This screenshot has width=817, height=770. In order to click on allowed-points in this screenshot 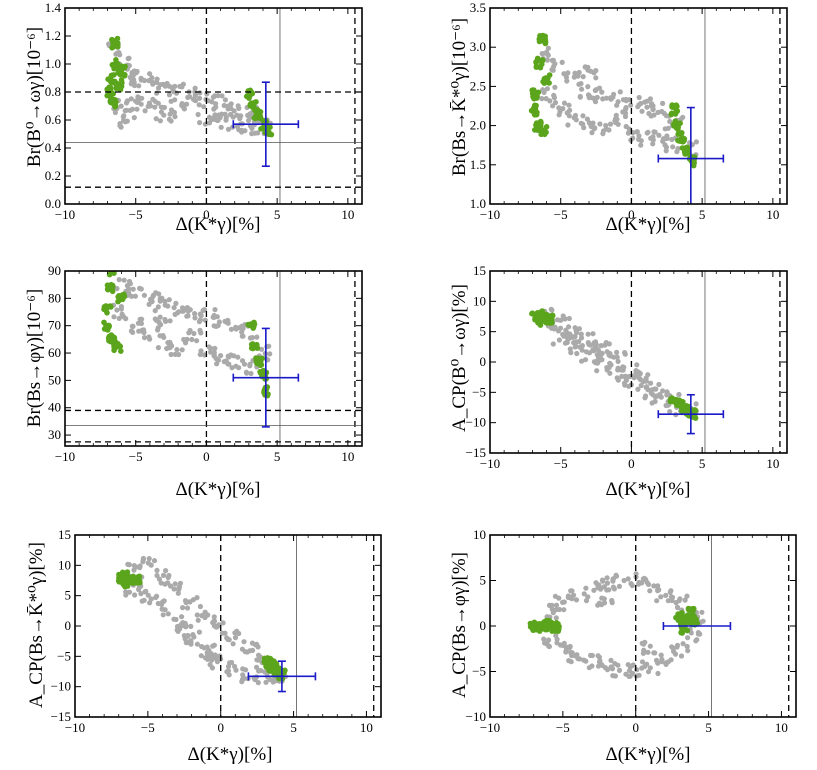, I will do `click(189, 86)`.